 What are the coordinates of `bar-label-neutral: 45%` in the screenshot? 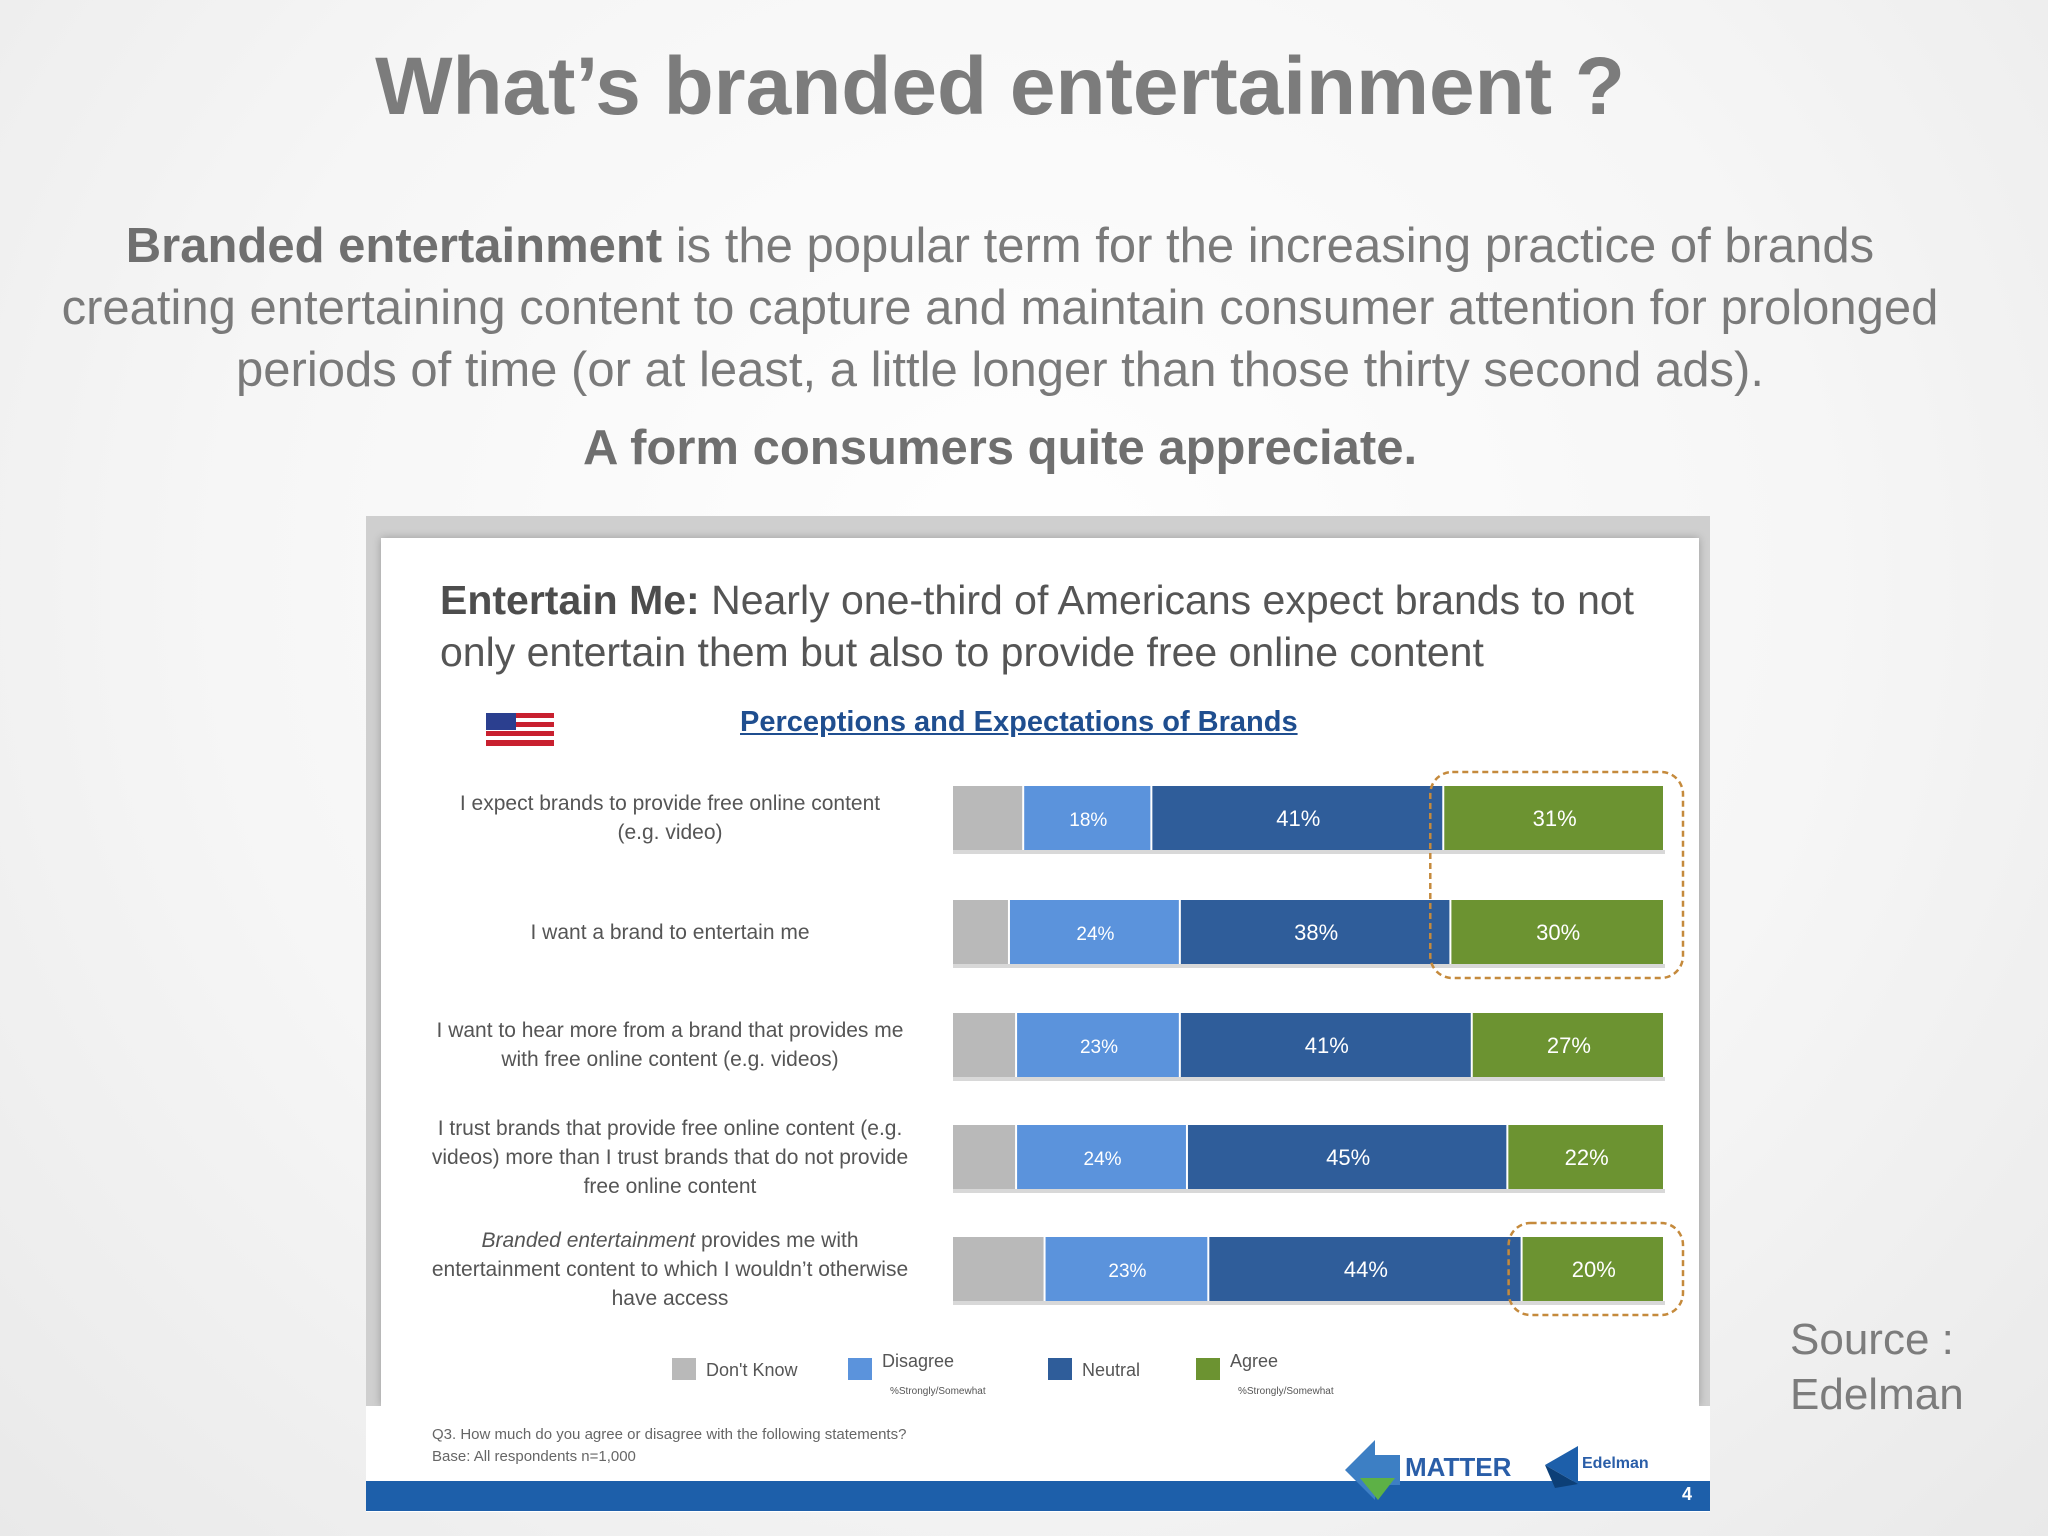 It's located at (1348, 1157).